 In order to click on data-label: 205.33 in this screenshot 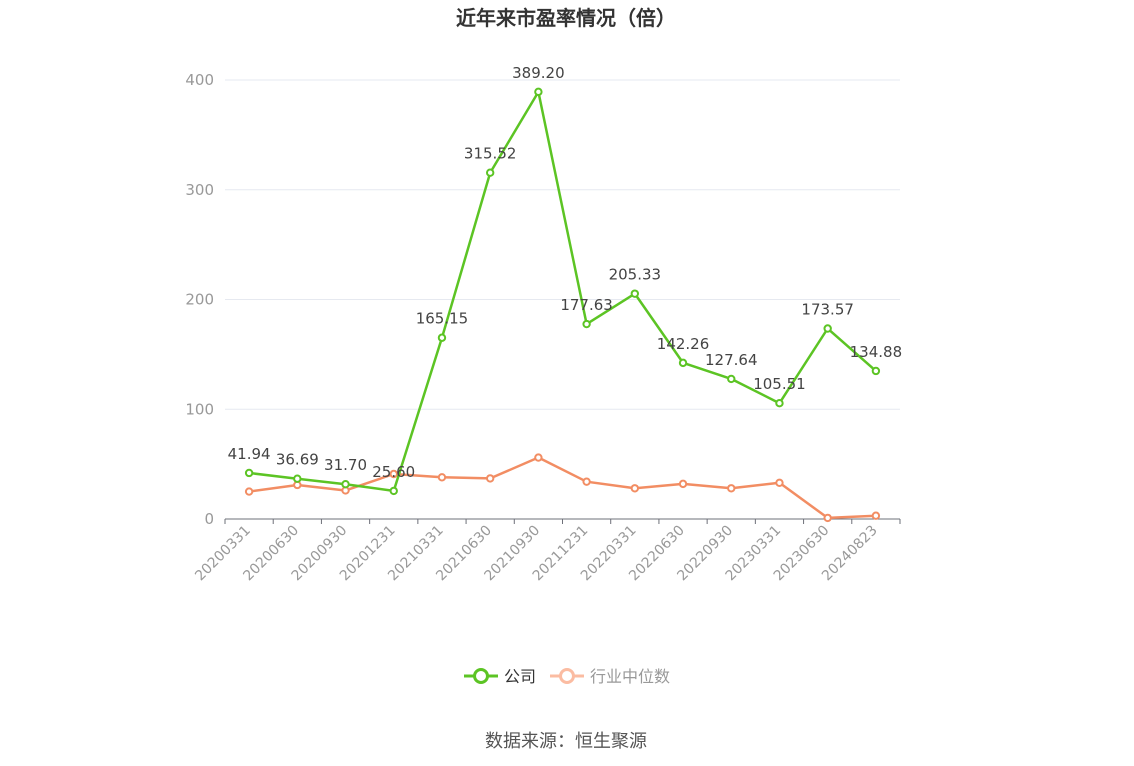, I will do `click(635, 275)`.